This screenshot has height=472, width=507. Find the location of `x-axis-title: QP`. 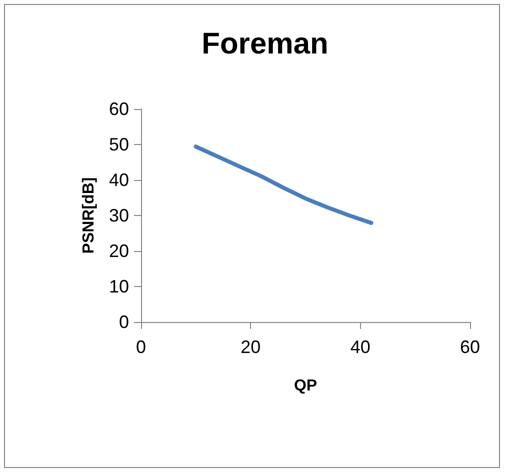

x-axis-title: QP is located at coordinates (306, 386).